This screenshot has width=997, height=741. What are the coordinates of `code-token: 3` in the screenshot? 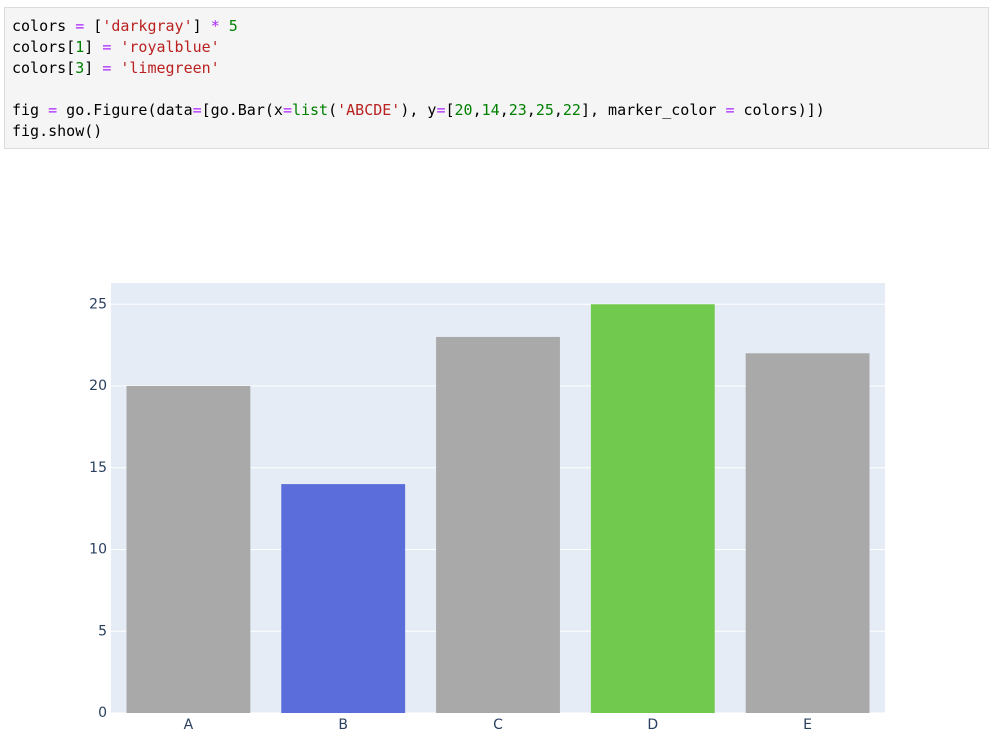 It's located at (80, 68).